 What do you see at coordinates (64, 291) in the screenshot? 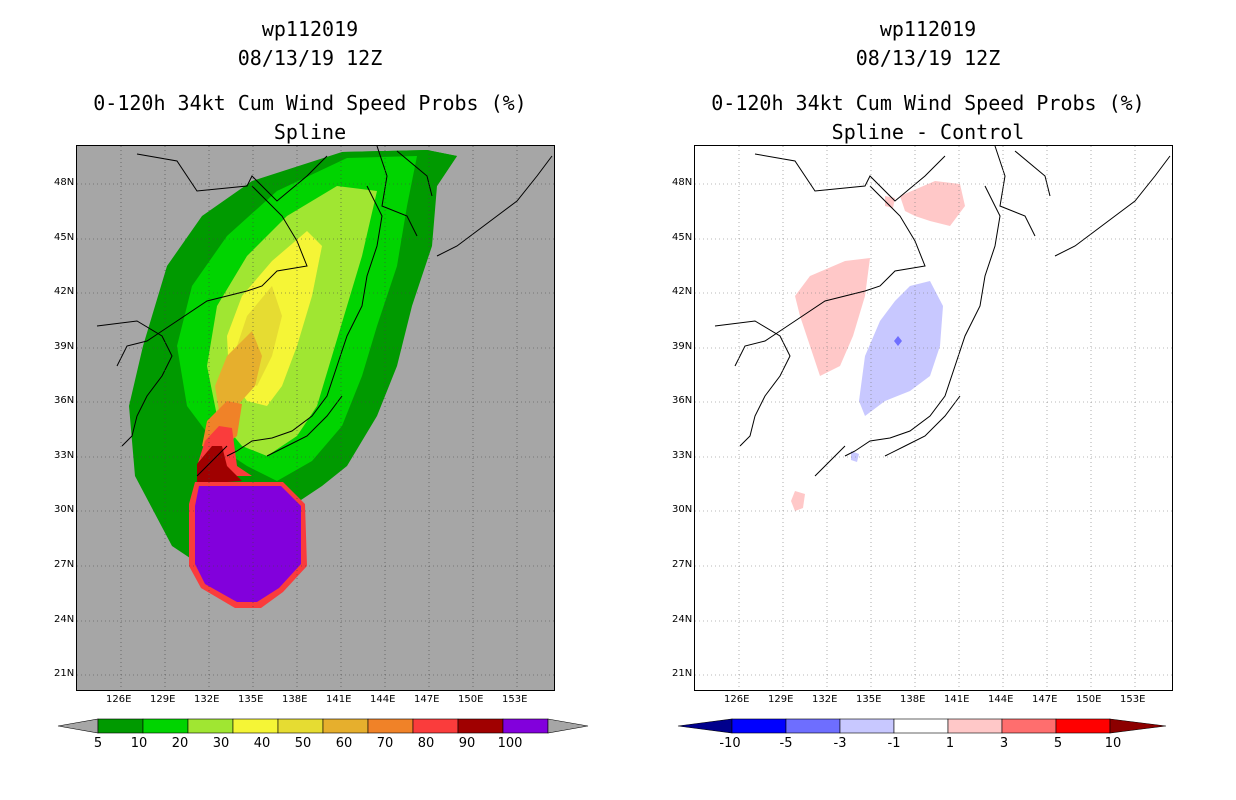
I see `left-lat-tick: 42N` at bounding box center [64, 291].